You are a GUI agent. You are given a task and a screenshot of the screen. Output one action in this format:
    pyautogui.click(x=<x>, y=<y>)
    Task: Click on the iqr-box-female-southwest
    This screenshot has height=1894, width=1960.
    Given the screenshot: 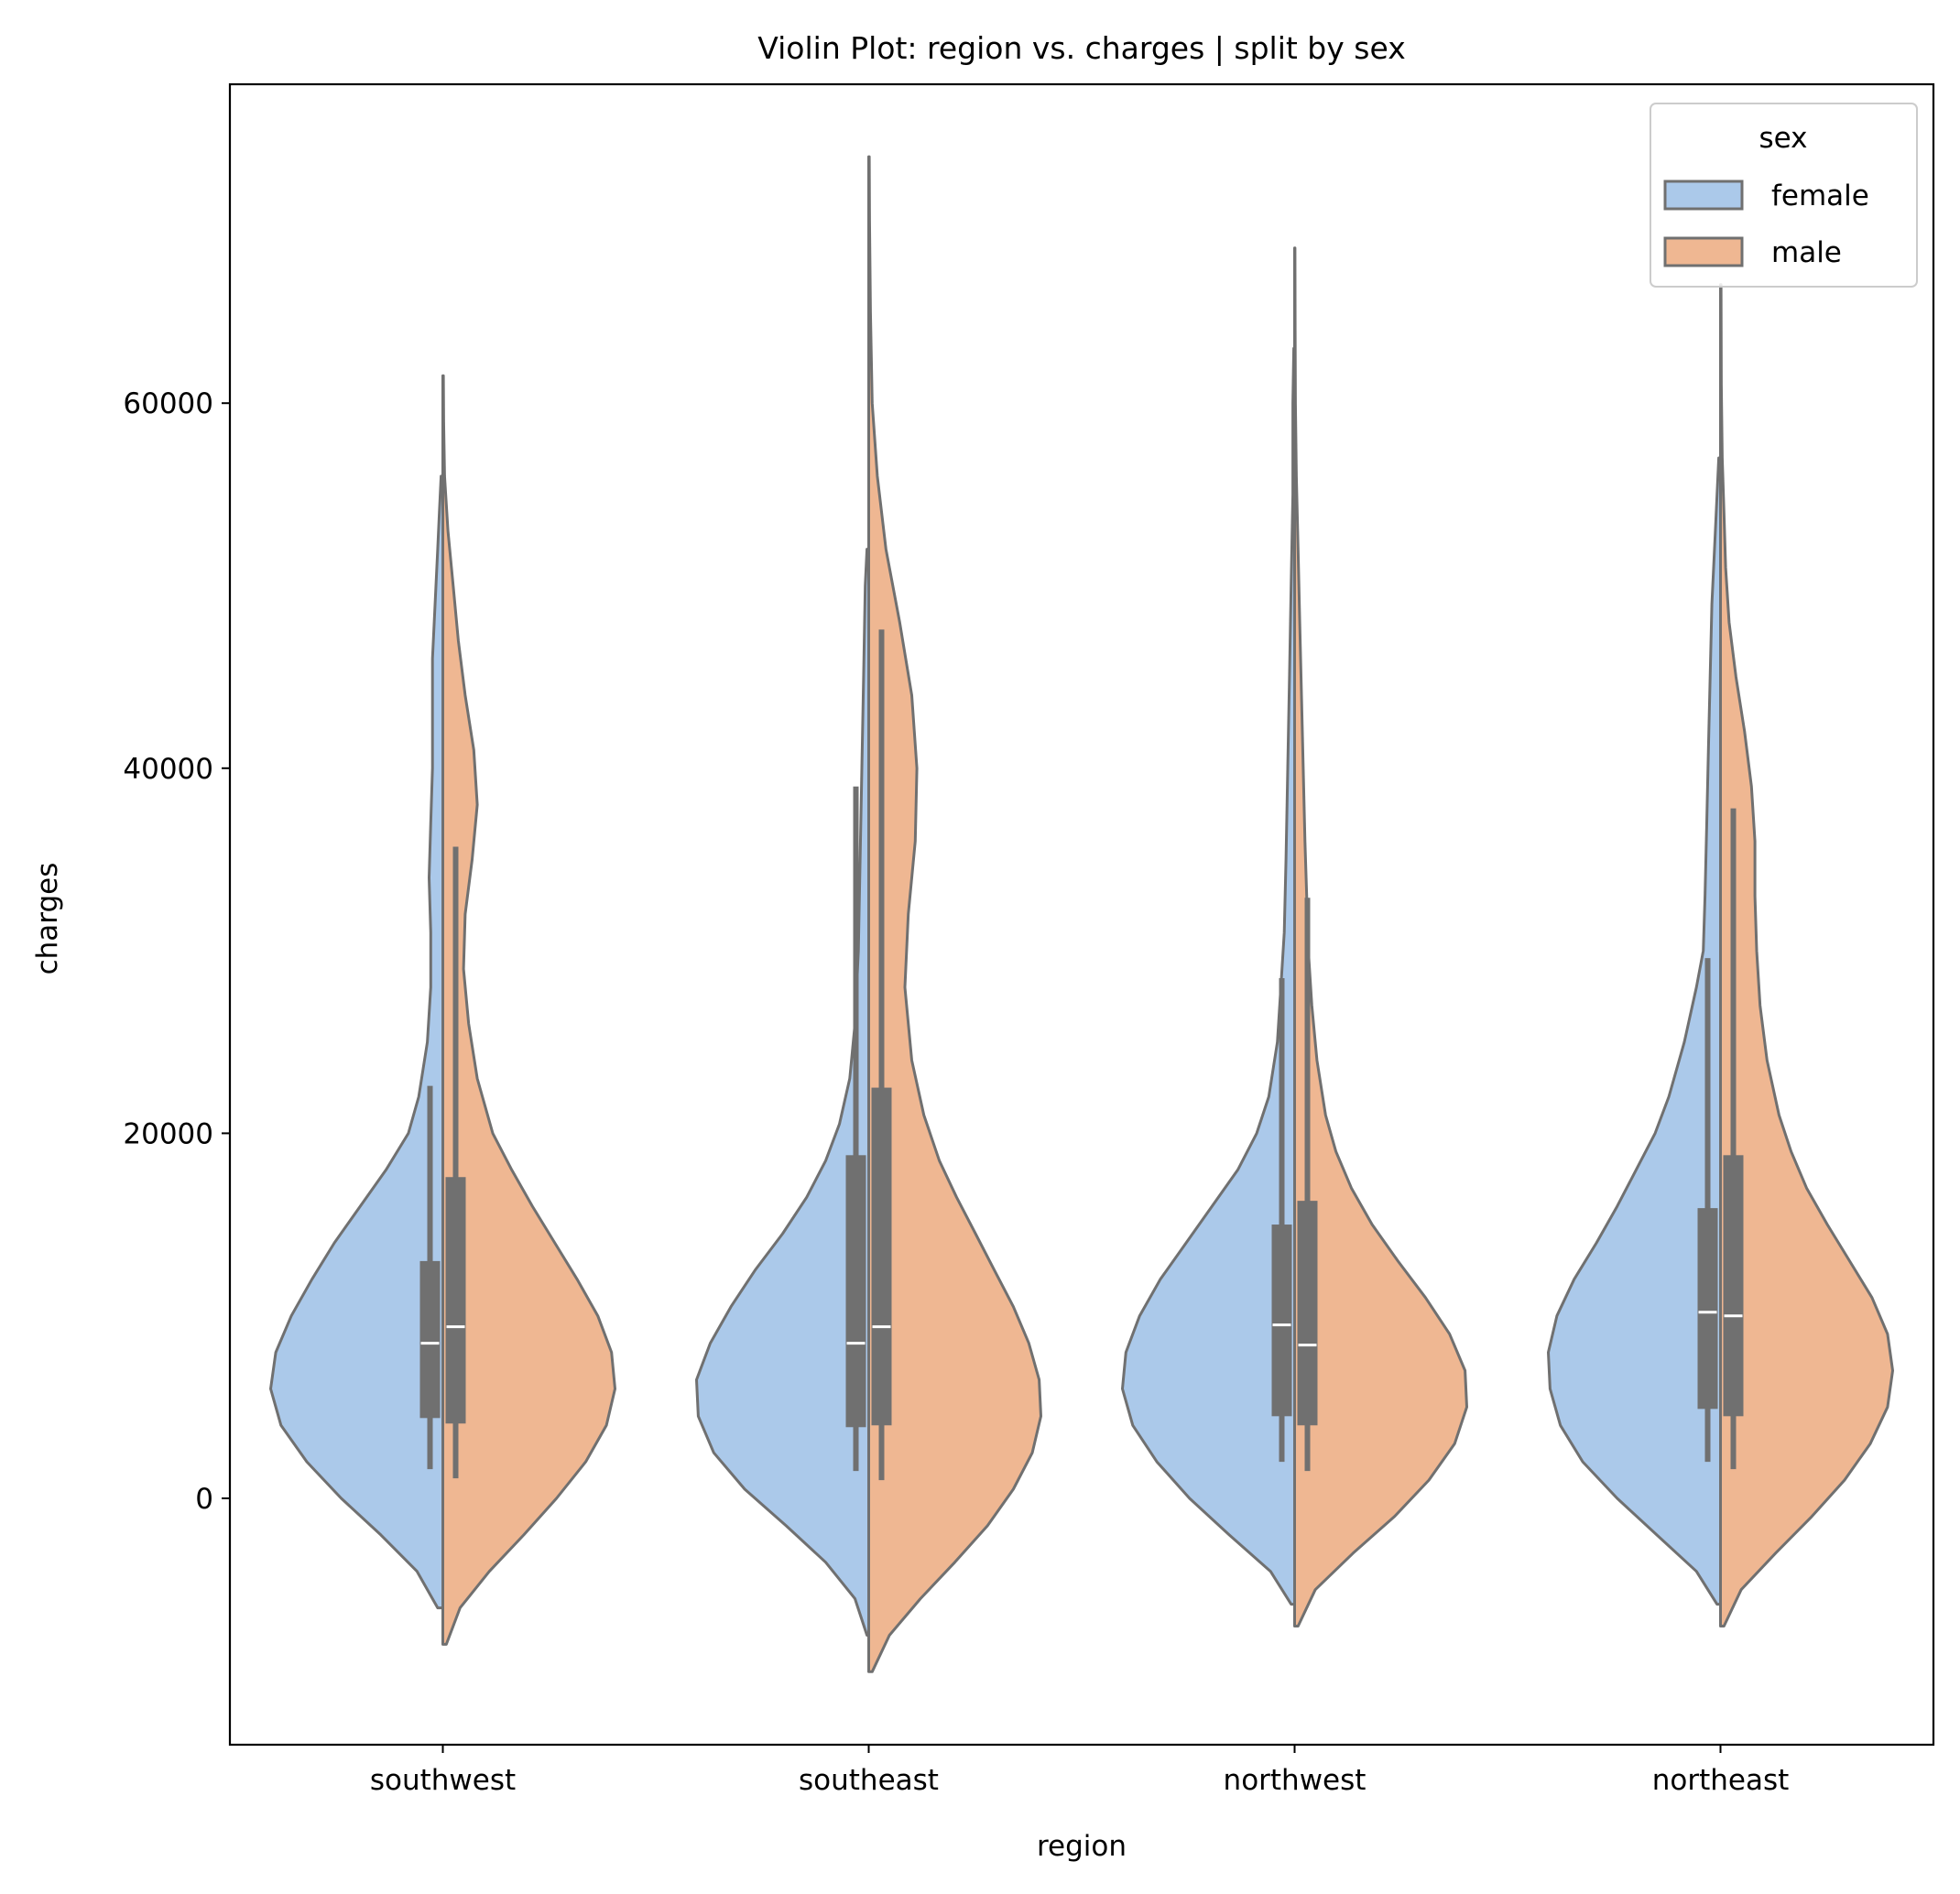 What is the action you would take?
    pyautogui.click(x=430, y=1340)
    